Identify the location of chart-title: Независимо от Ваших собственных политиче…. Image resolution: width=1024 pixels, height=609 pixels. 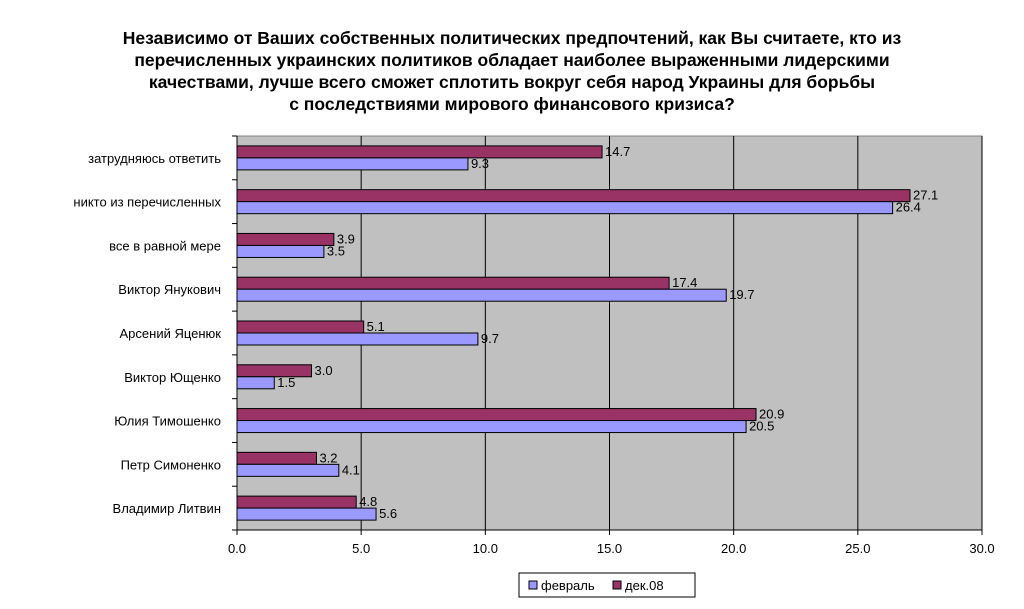
(512, 71).